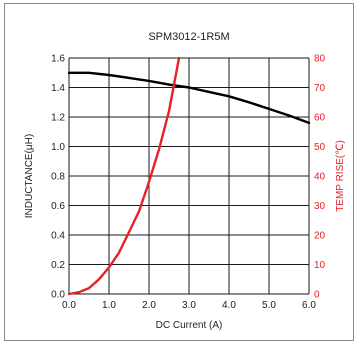 Image resolution: width=360 pixels, height=347 pixels. Describe the element at coordinates (29, 176) in the screenshot. I see `y-axis-left-label: INDUCTANCE(μH)` at that location.